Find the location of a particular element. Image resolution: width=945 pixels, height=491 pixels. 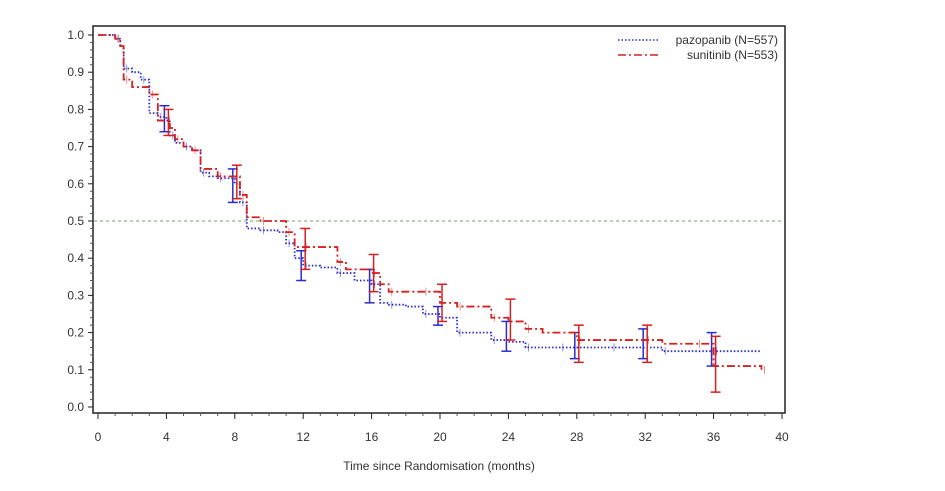

x-tick-label: 32 is located at coordinates (646, 437).